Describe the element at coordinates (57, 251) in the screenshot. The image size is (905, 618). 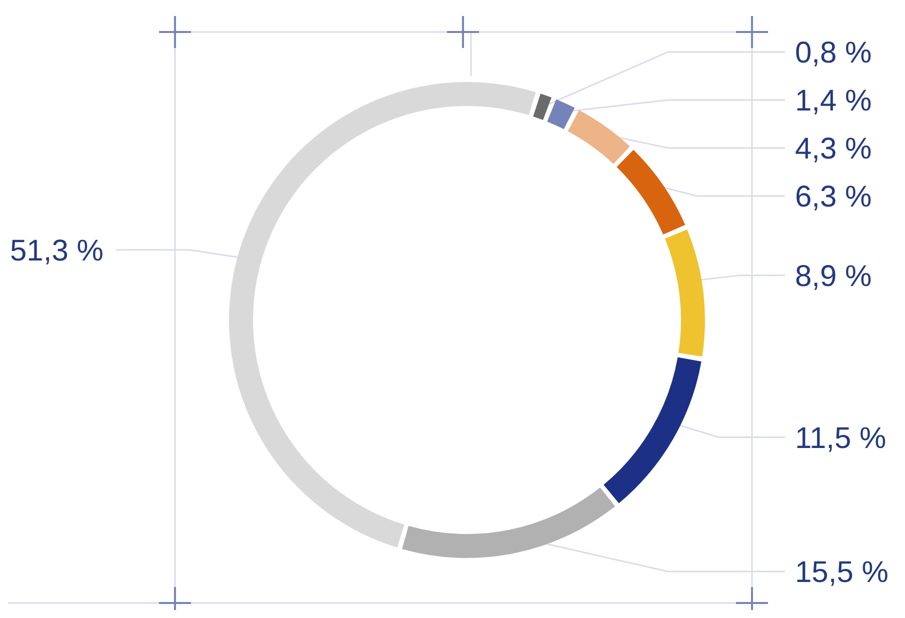
I see `data-label: 51,3 %` at that location.